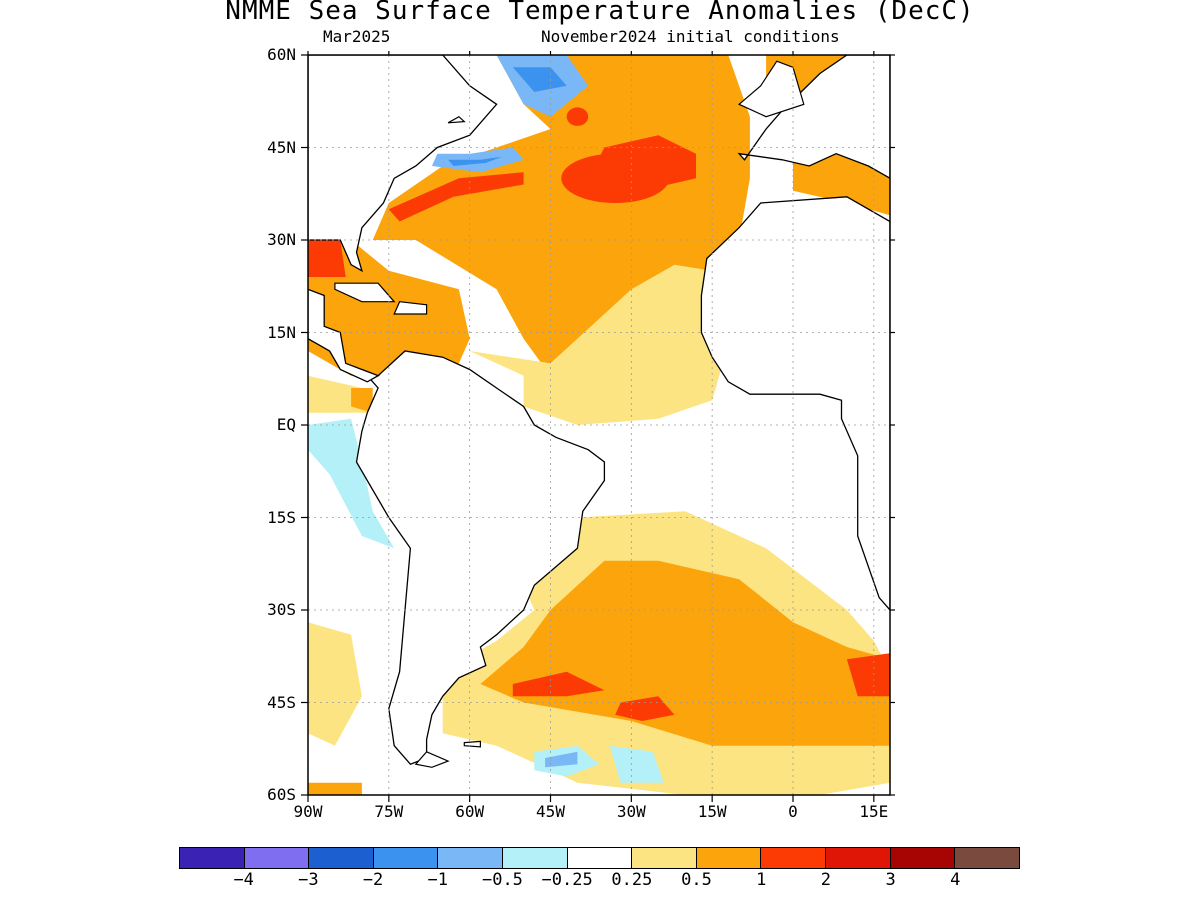  What do you see at coordinates (685, 653) in the screenshot?
I see `south-atlantic-warm-area` at bounding box center [685, 653].